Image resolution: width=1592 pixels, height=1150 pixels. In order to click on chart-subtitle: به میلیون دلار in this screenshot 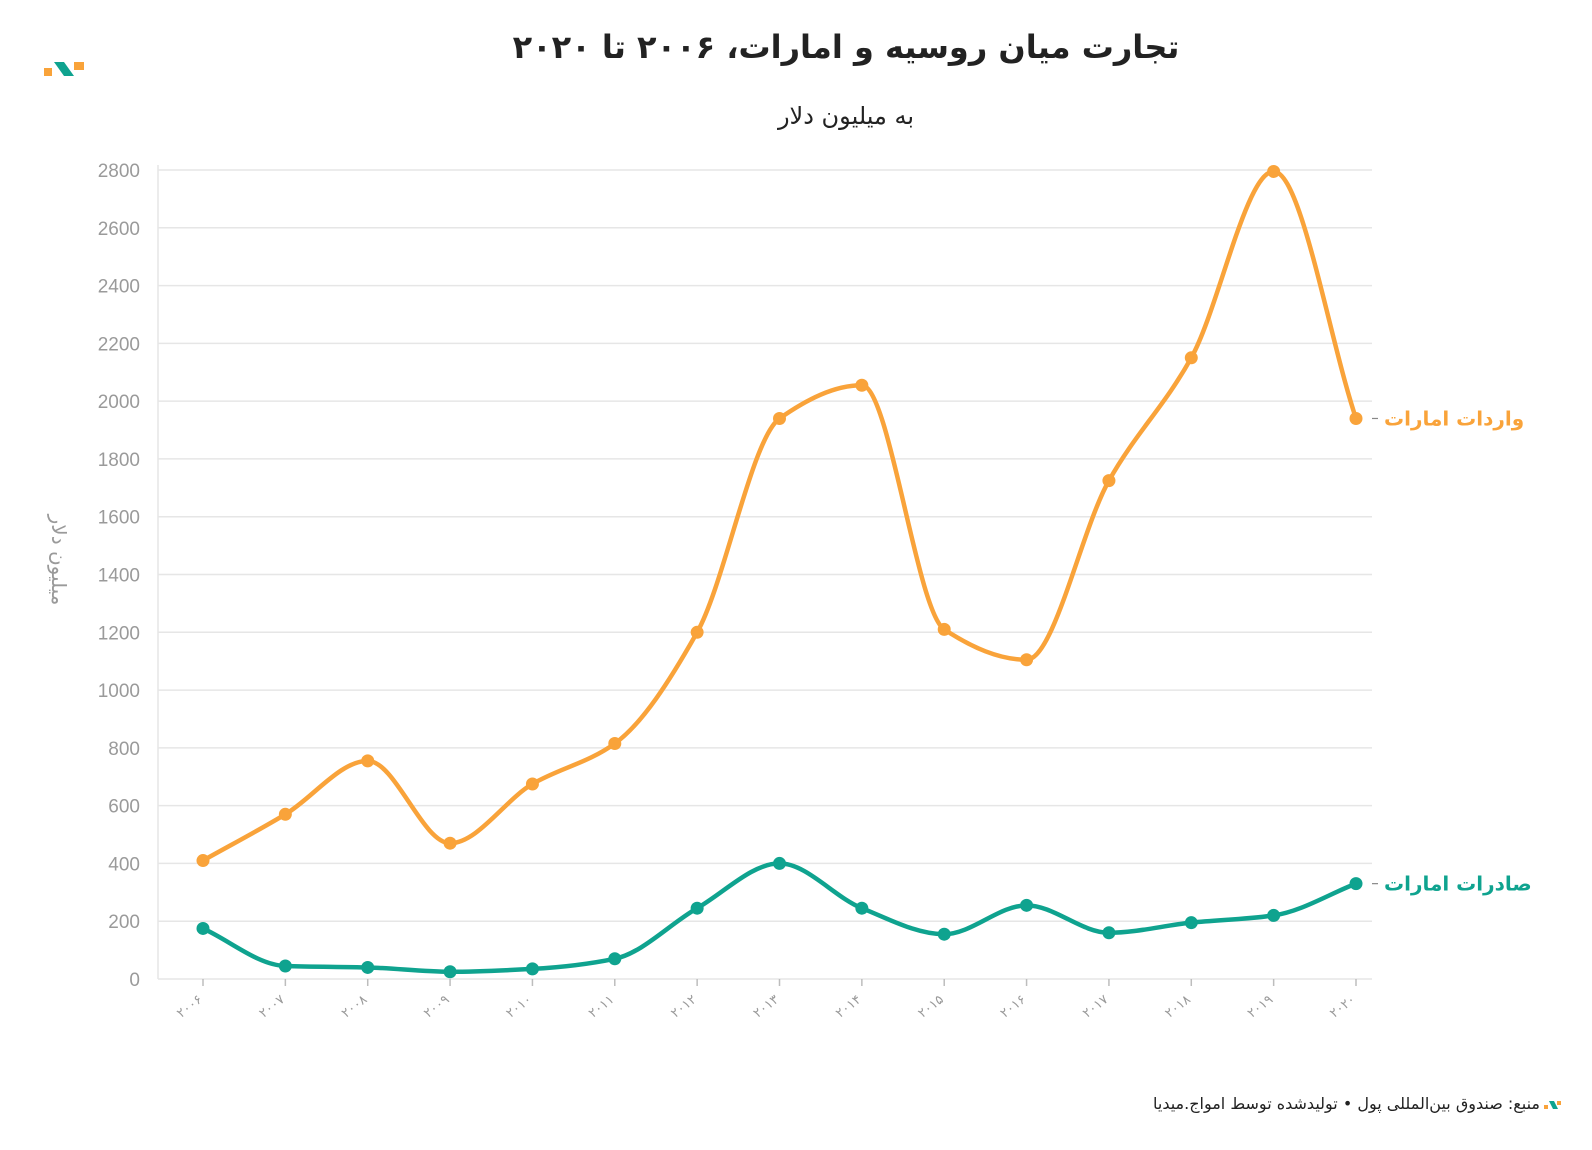, I will do `click(845, 116)`.